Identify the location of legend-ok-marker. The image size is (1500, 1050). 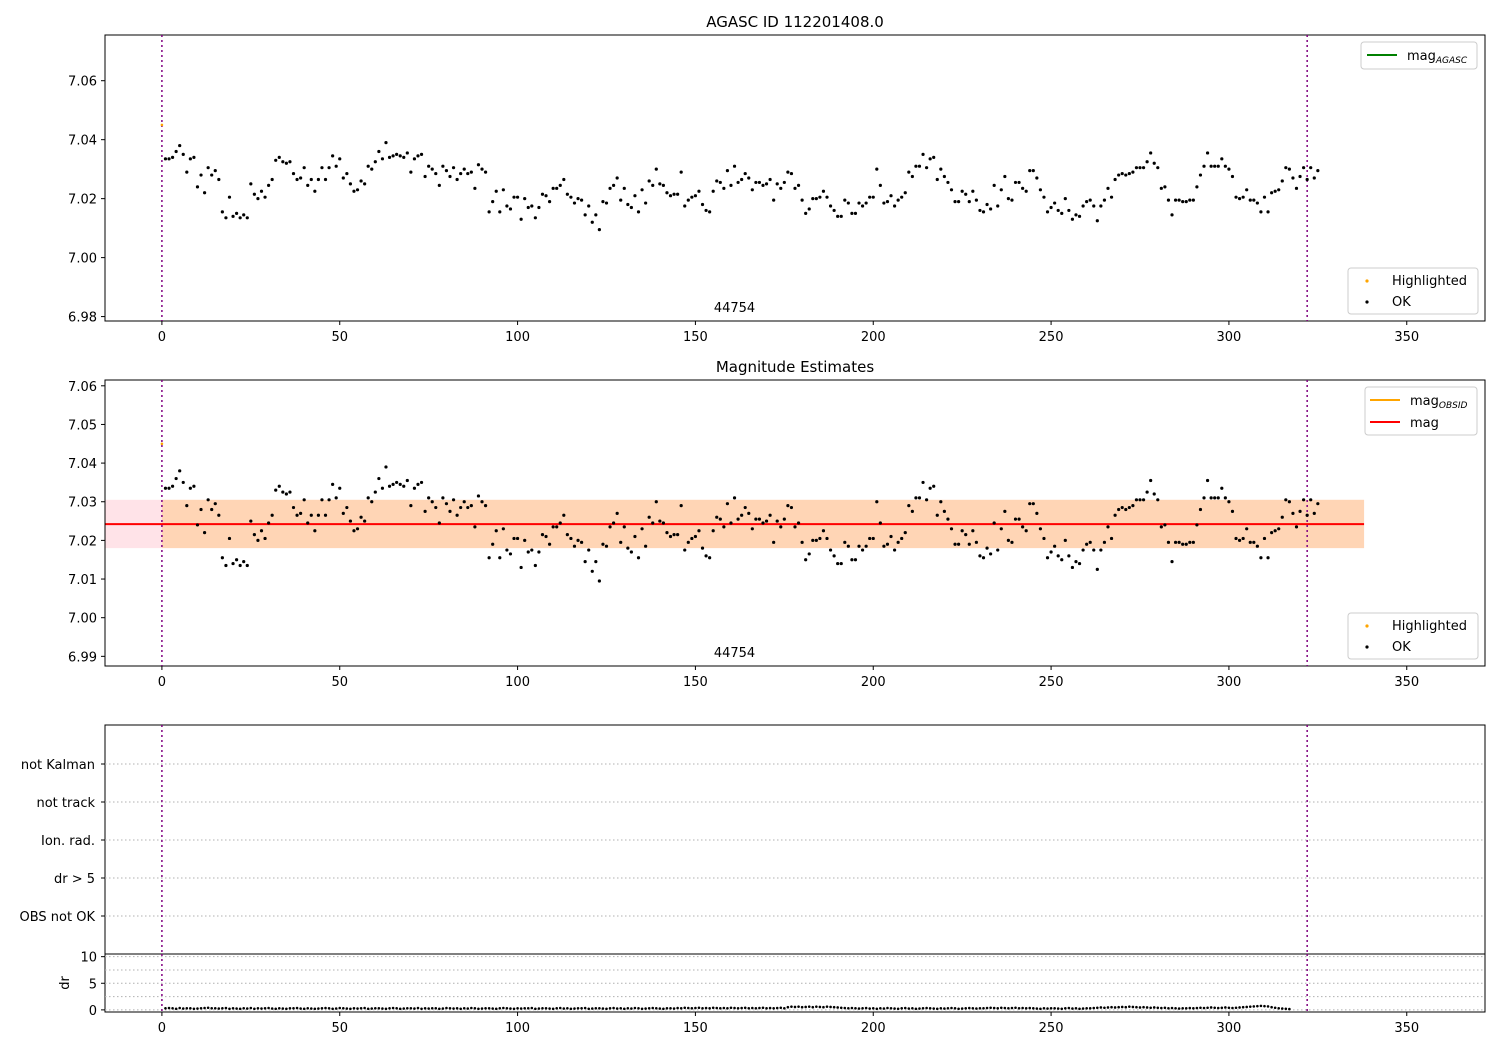
(1367, 647).